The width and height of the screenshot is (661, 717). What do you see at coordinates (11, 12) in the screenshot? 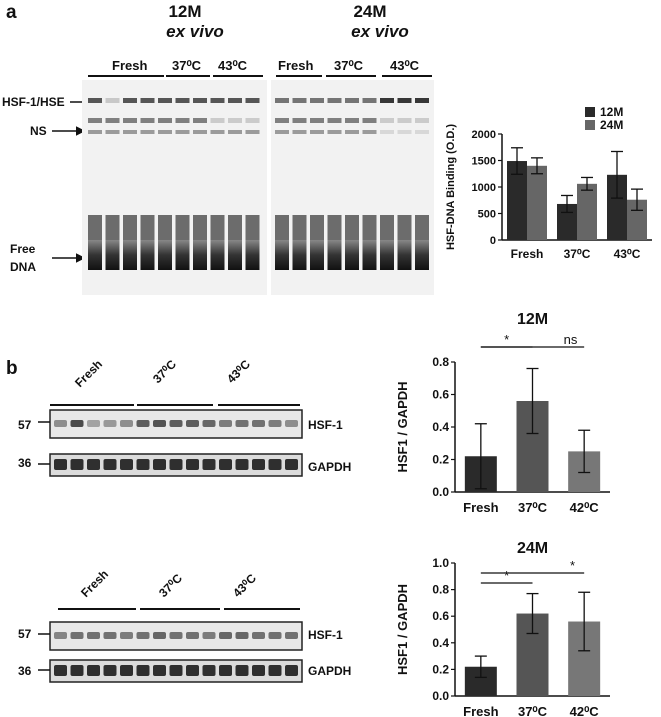
I see `panel-letter-a: a` at bounding box center [11, 12].